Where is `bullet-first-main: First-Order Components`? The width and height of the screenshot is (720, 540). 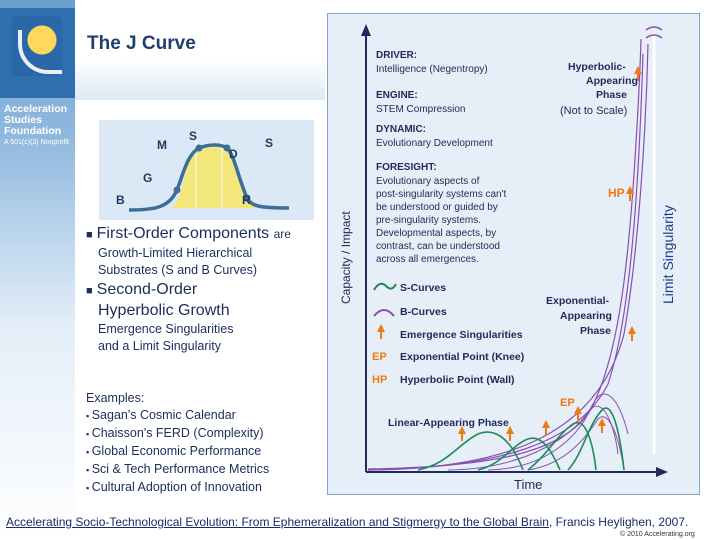 bullet-first-main: First-Order Components is located at coordinates (183, 233).